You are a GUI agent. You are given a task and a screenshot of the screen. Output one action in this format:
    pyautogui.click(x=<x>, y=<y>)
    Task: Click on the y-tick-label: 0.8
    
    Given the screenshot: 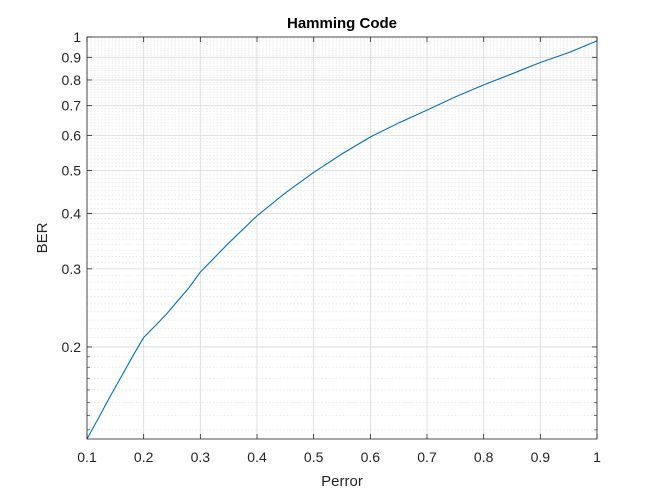 What is the action you would take?
    pyautogui.click(x=72, y=80)
    